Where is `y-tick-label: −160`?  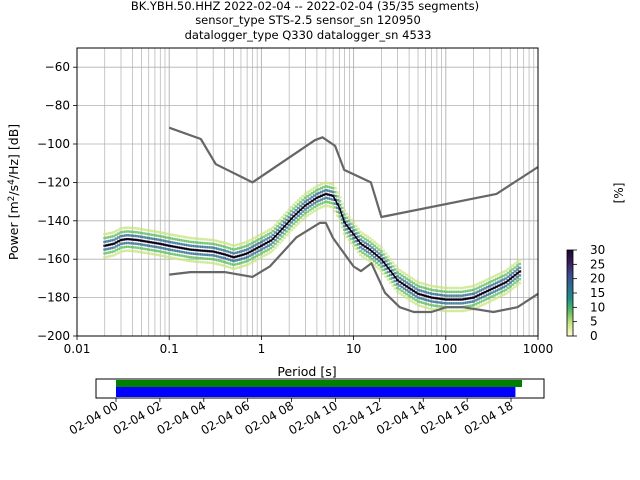
y-tick-label: −160 is located at coordinates (53, 259).